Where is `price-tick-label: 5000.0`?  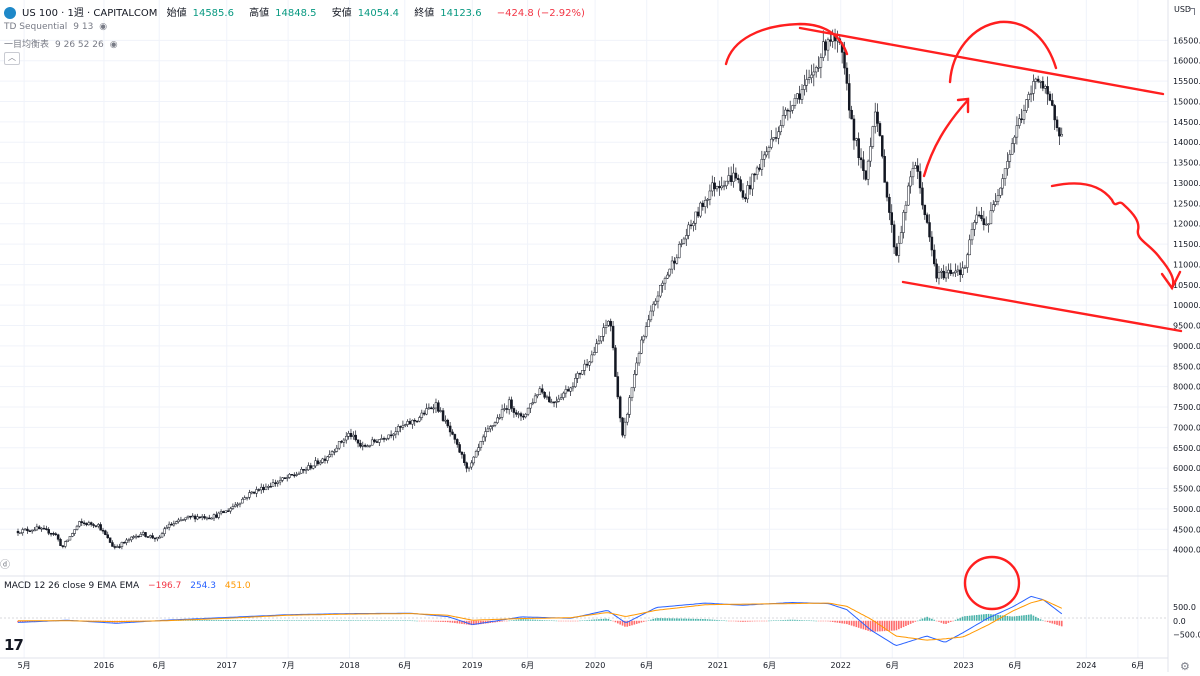
price-tick-label: 5000.0 is located at coordinates (1186, 509).